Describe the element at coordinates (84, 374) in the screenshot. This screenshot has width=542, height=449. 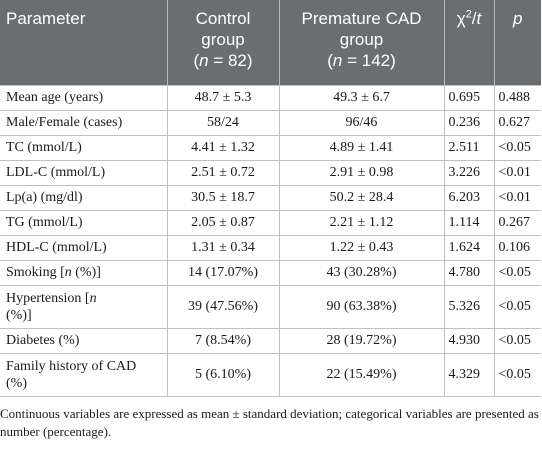
I see `cell-parameter: Family history of CAD (%)` at that location.